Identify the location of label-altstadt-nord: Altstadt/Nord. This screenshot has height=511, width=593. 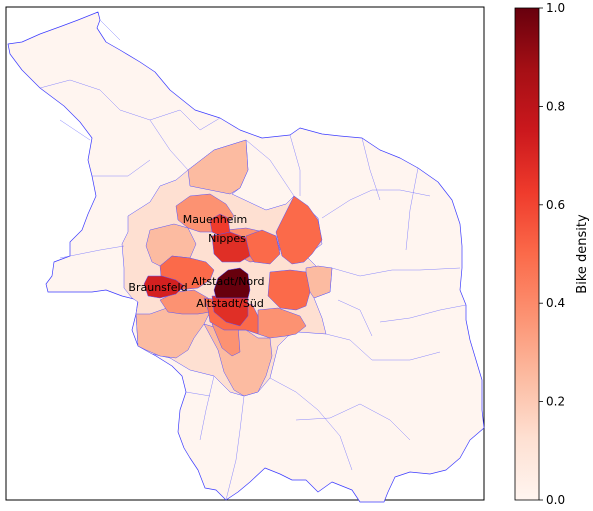
(228, 281).